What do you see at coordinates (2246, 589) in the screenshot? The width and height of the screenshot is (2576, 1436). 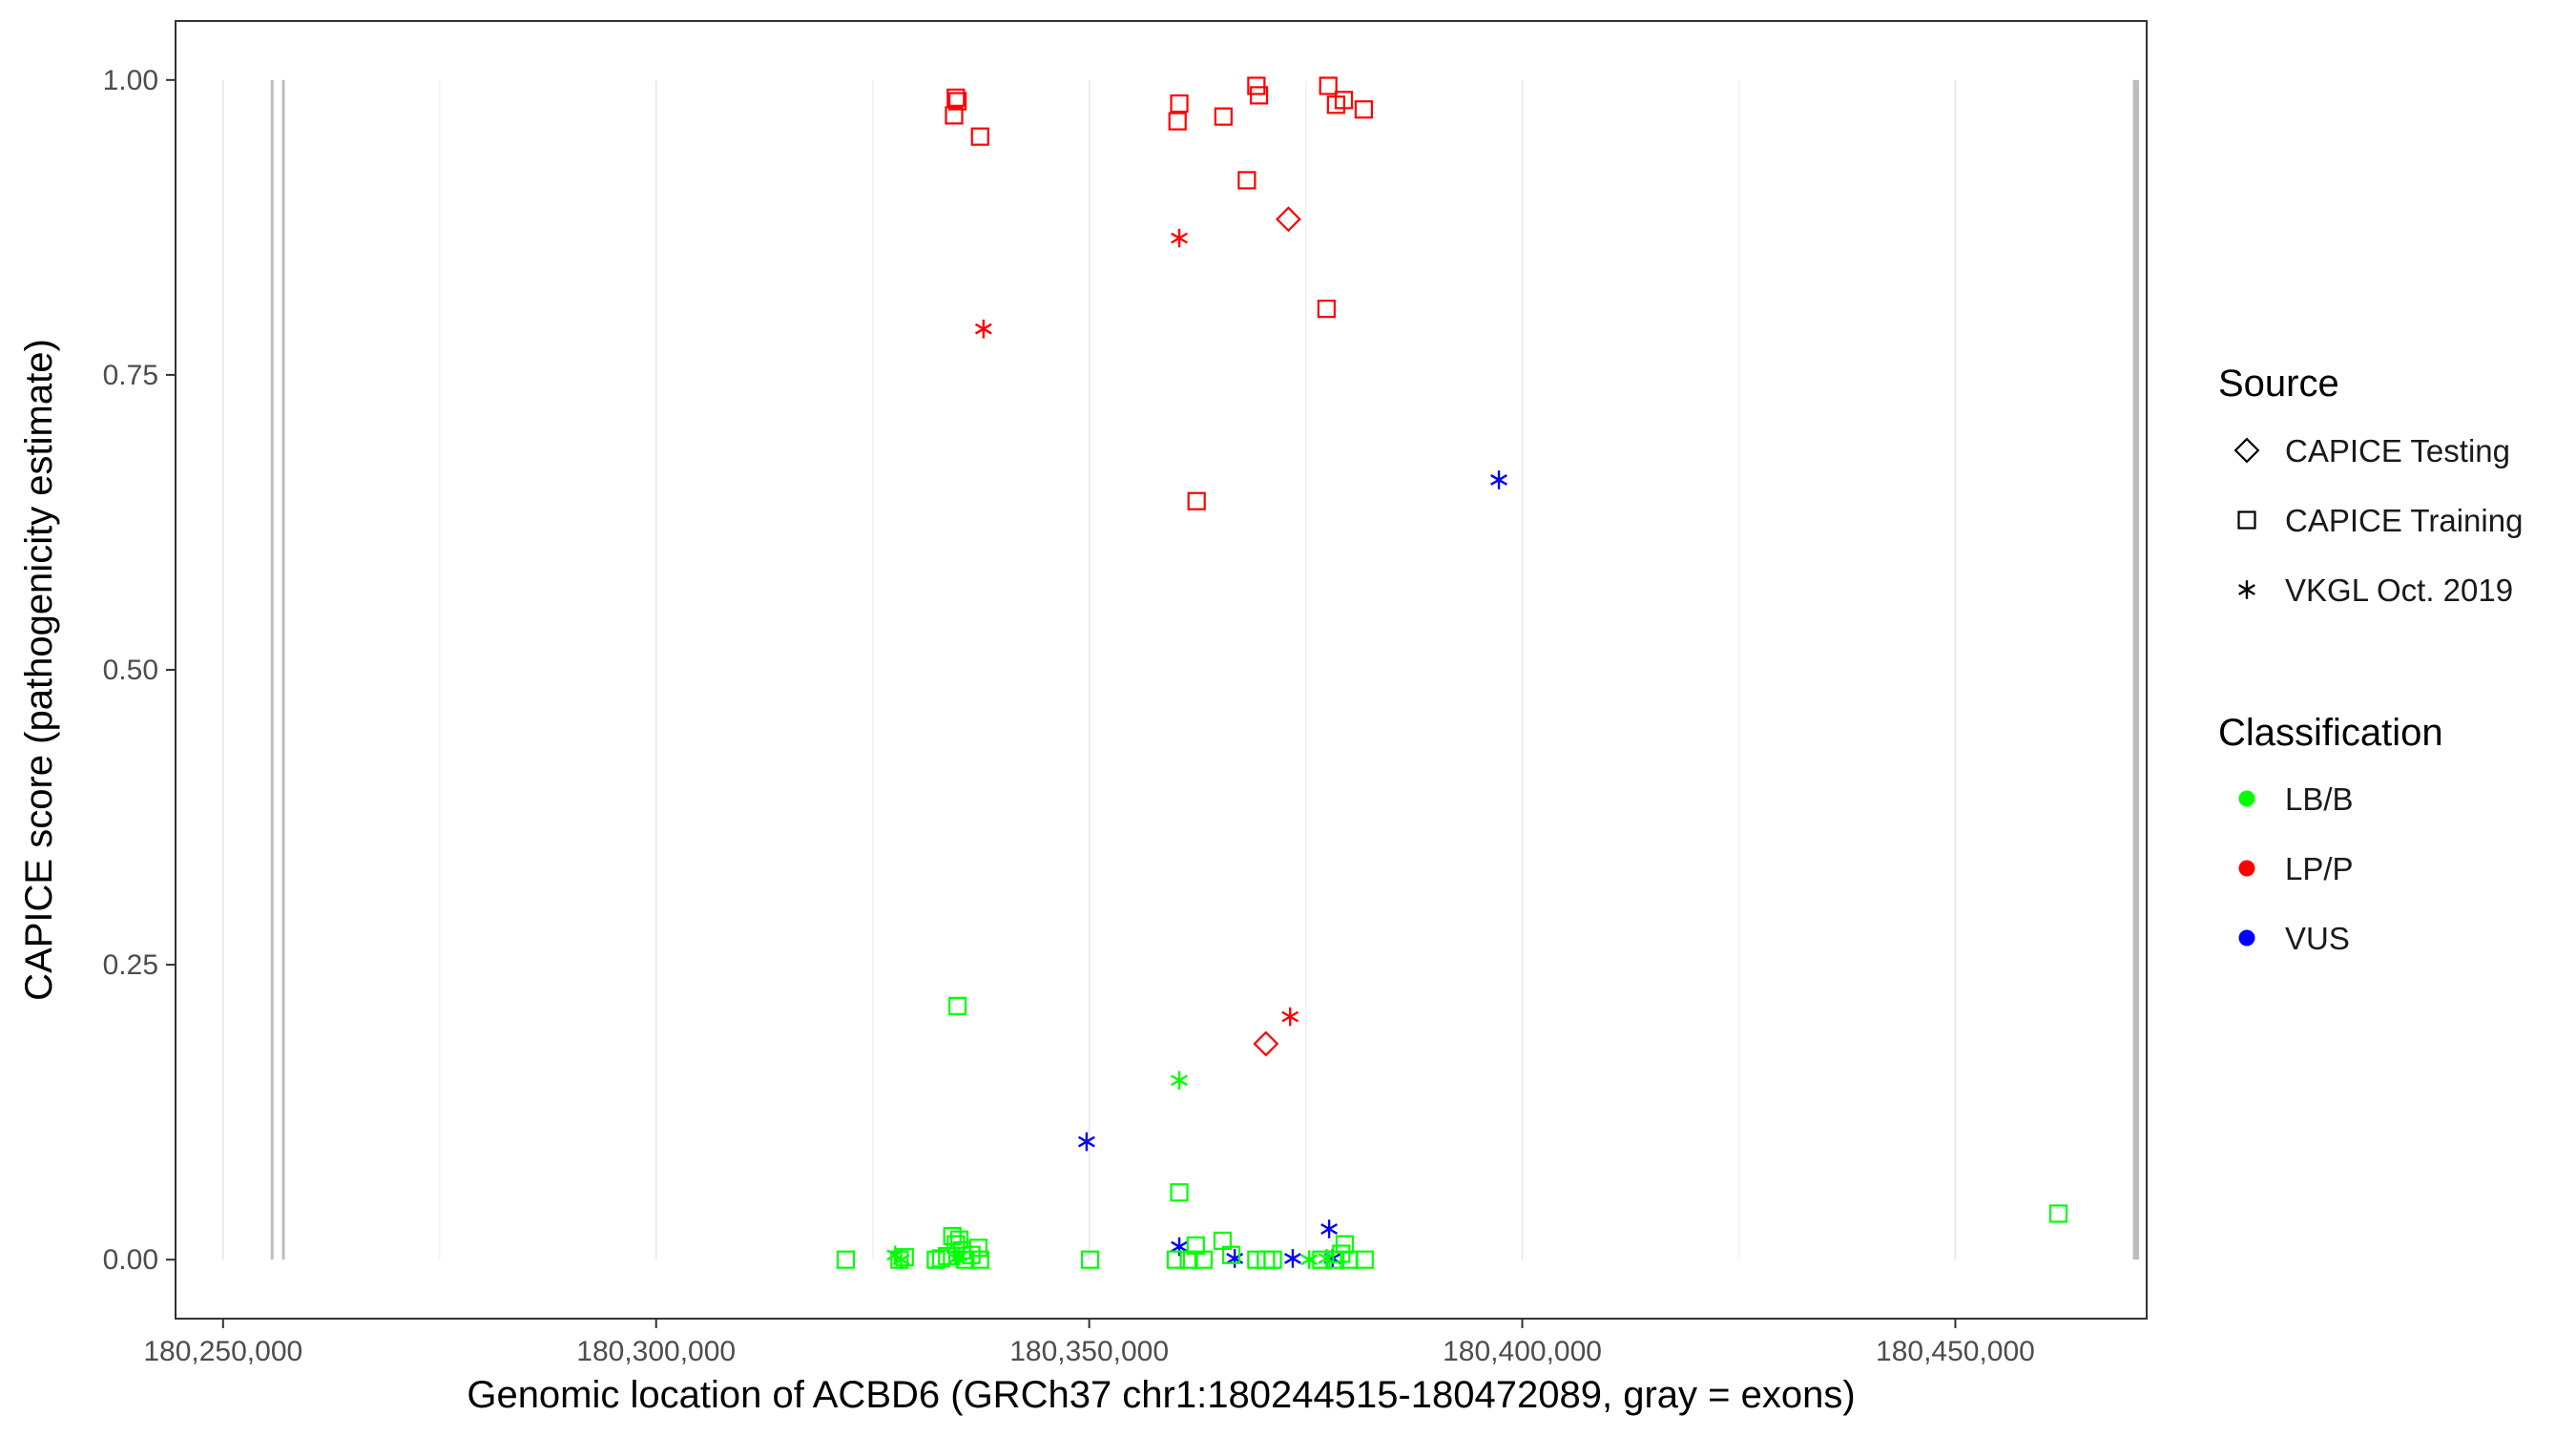 I see `legend-key-asterisk` at bounding box center [2246, 589].